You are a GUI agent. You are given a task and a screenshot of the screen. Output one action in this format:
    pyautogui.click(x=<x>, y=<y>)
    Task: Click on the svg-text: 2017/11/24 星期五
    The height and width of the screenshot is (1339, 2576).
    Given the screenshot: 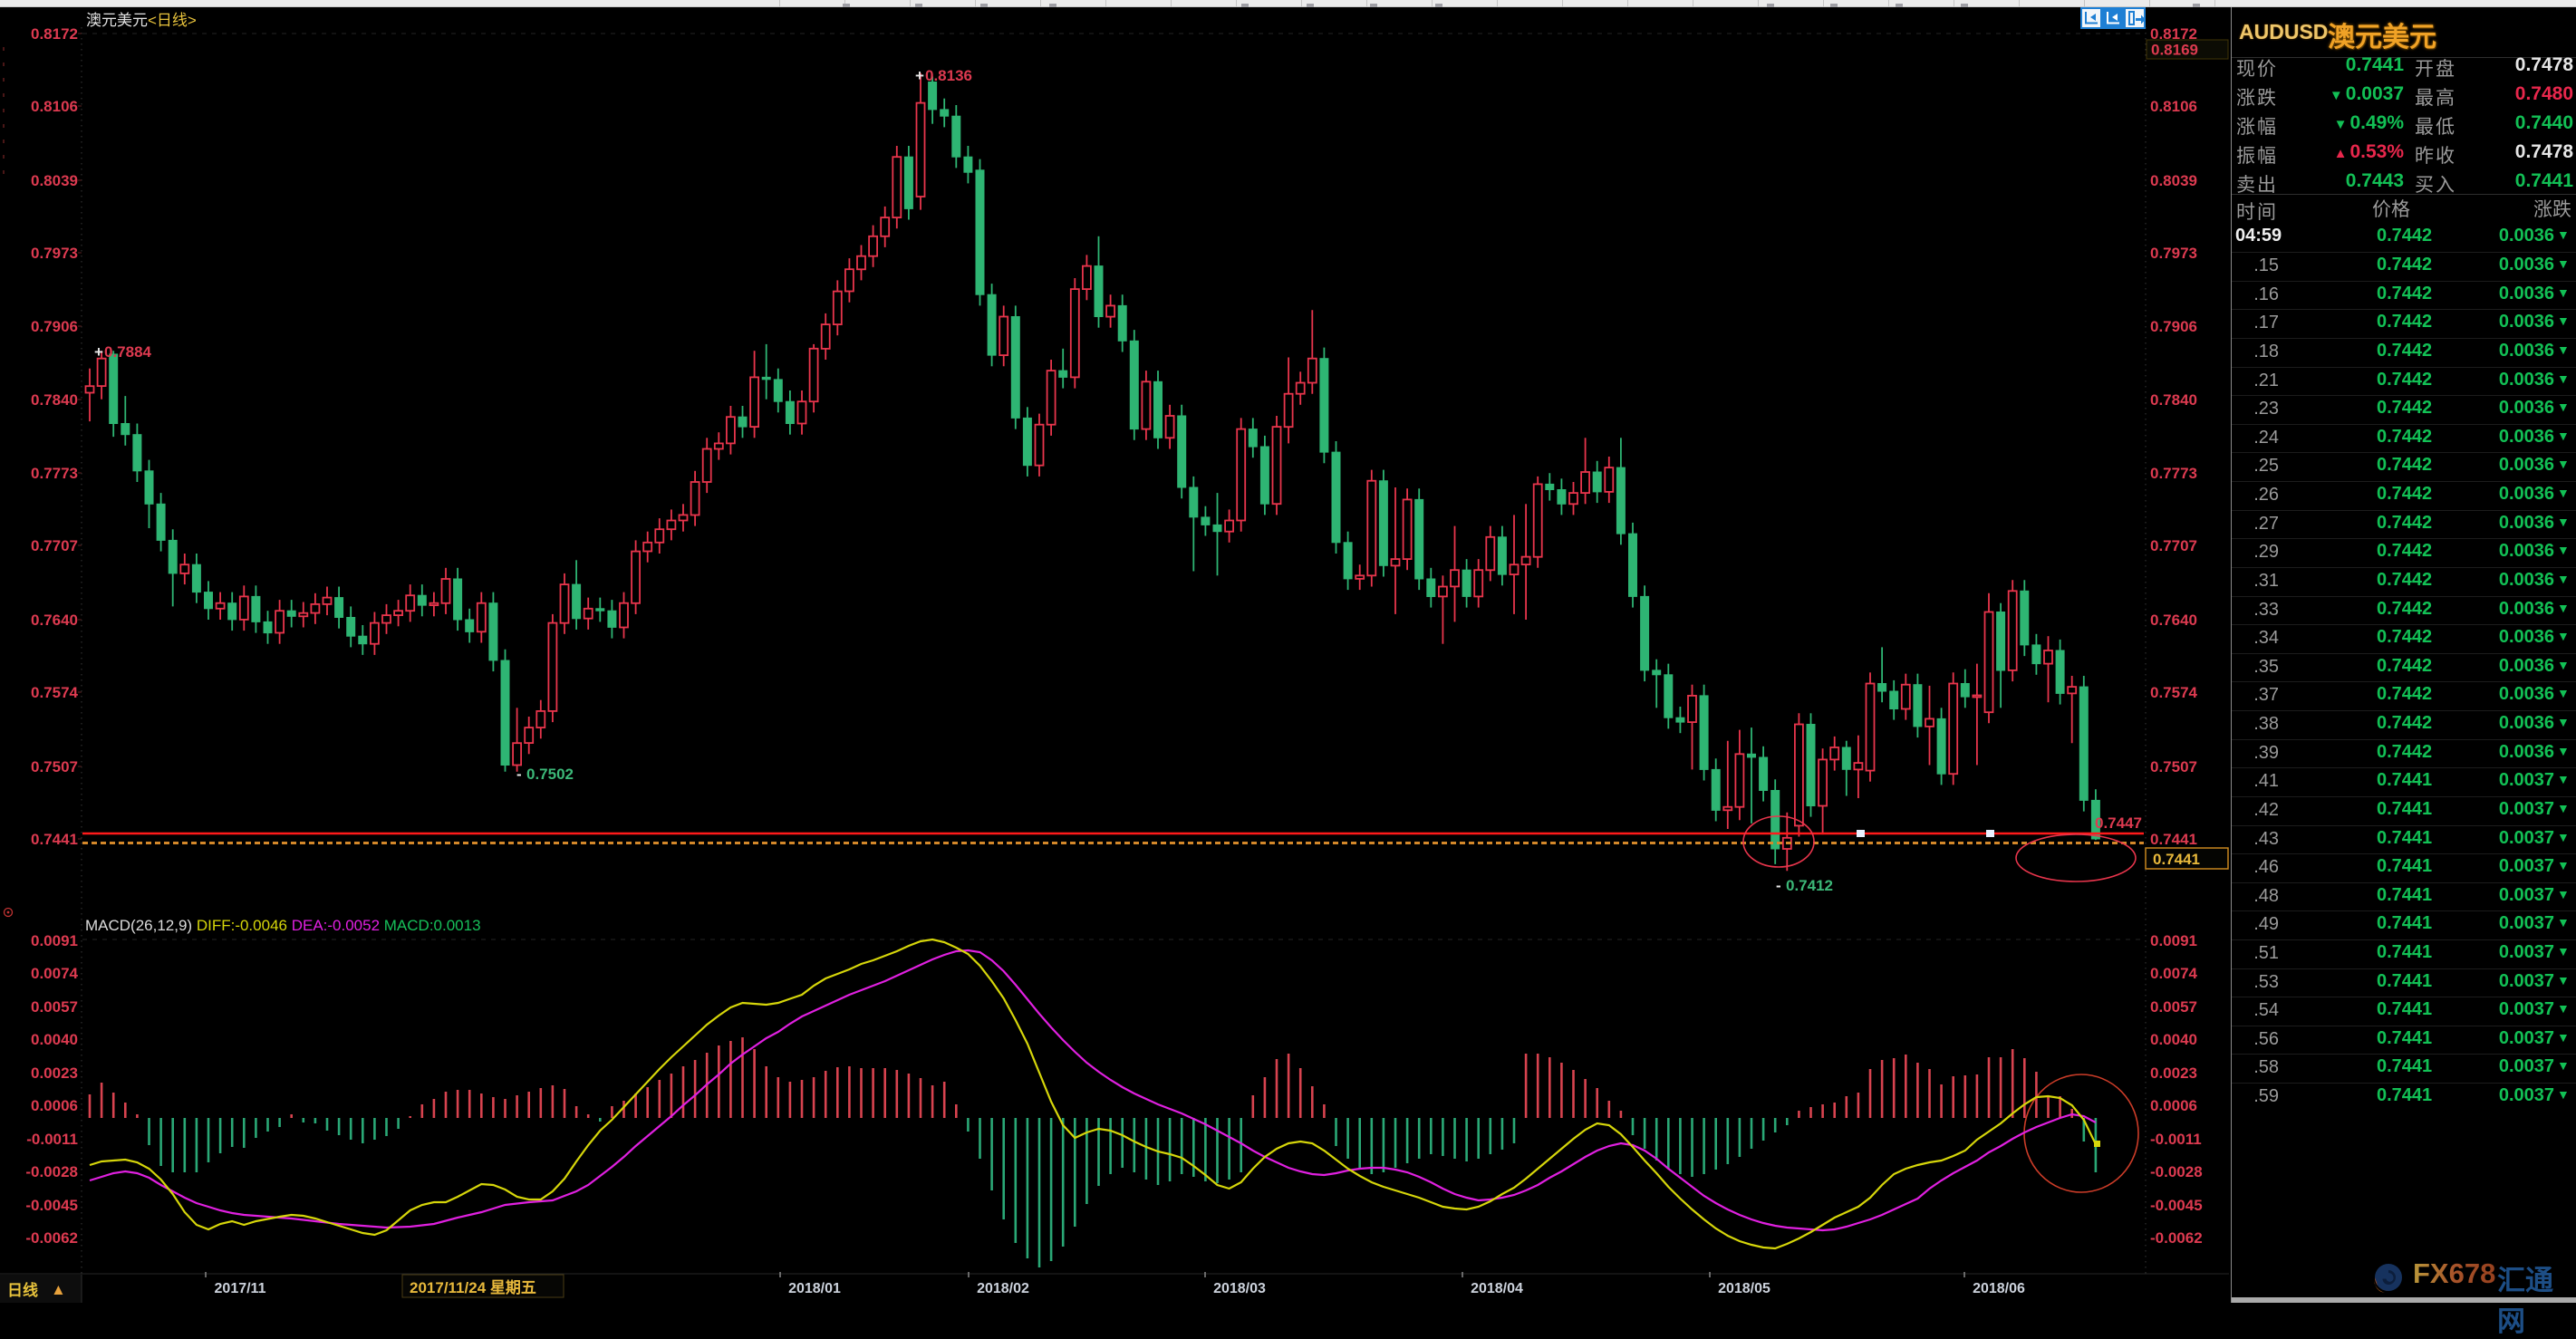 What is the action you would take?
    pyautogui.click(x=473, y=1287)
    